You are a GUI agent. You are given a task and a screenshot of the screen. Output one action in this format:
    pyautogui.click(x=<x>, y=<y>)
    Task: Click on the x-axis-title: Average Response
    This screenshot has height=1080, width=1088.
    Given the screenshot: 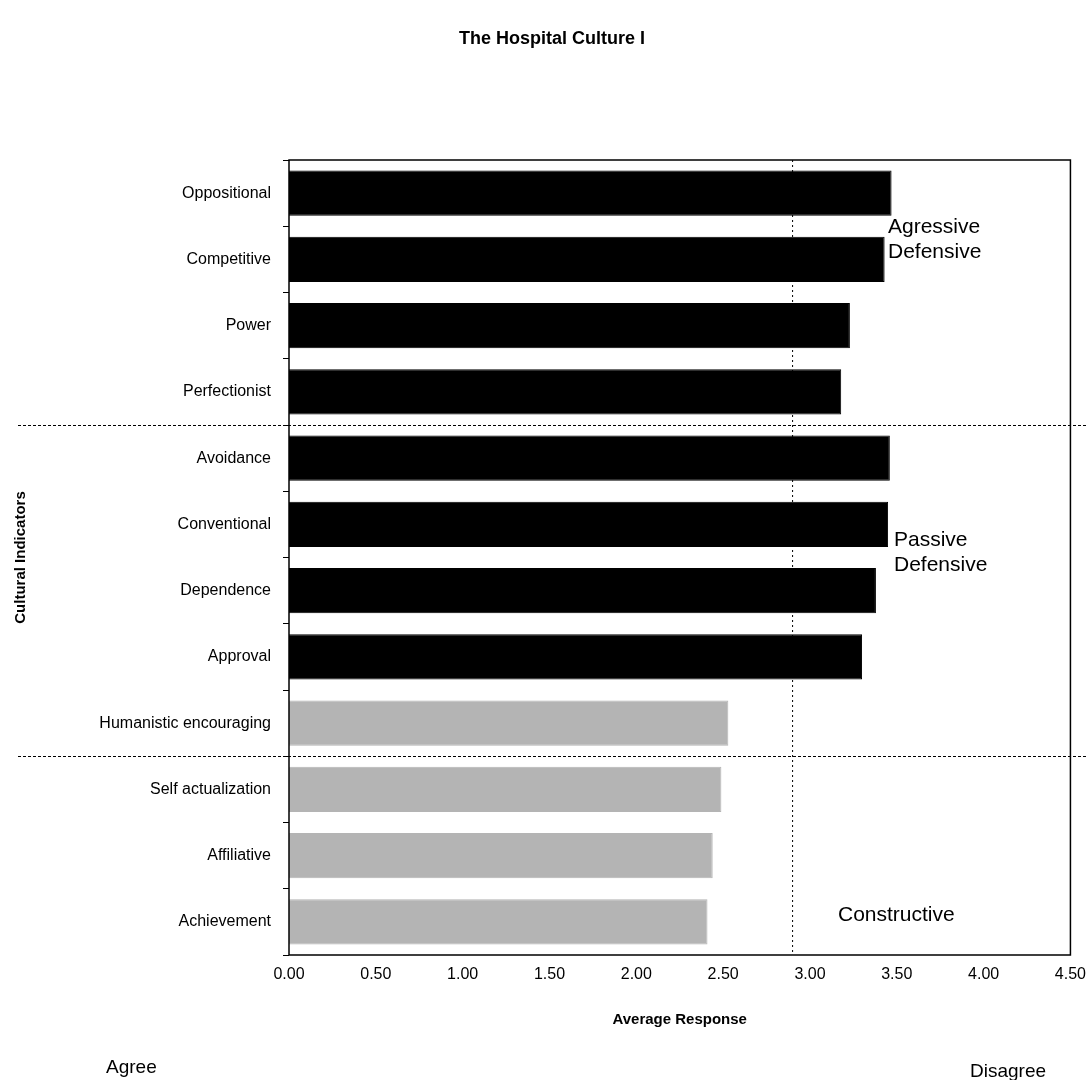 What is the action you would take?
    pyautogui.click(x=679, y=1019)
    